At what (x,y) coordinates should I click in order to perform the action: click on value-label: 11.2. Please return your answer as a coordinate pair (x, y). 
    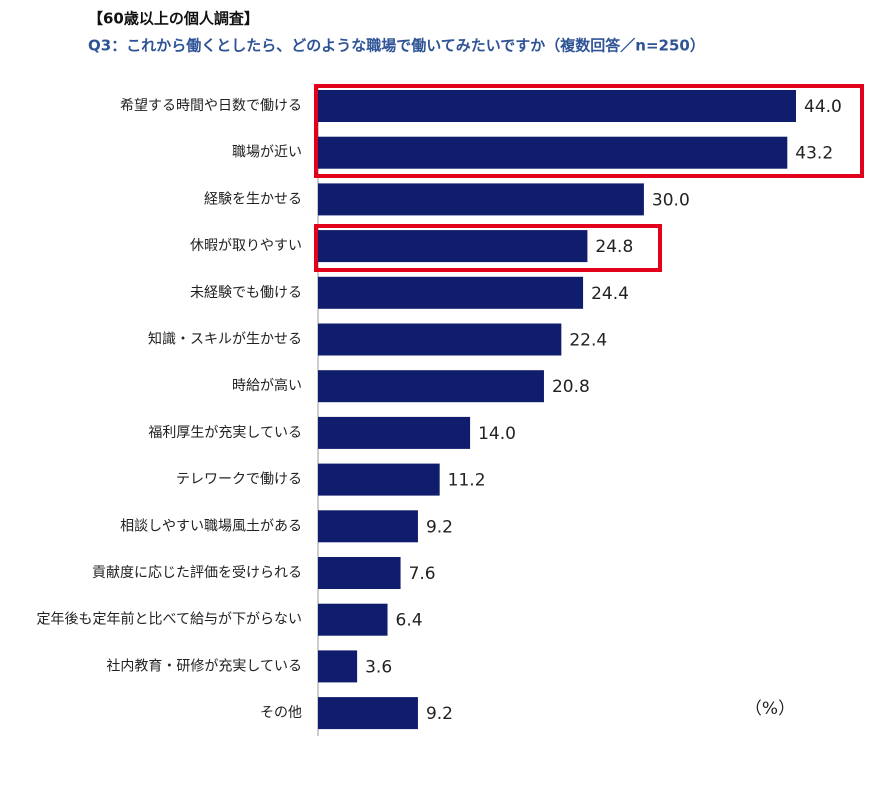
    Looking at the image, I should click on (467, 481).